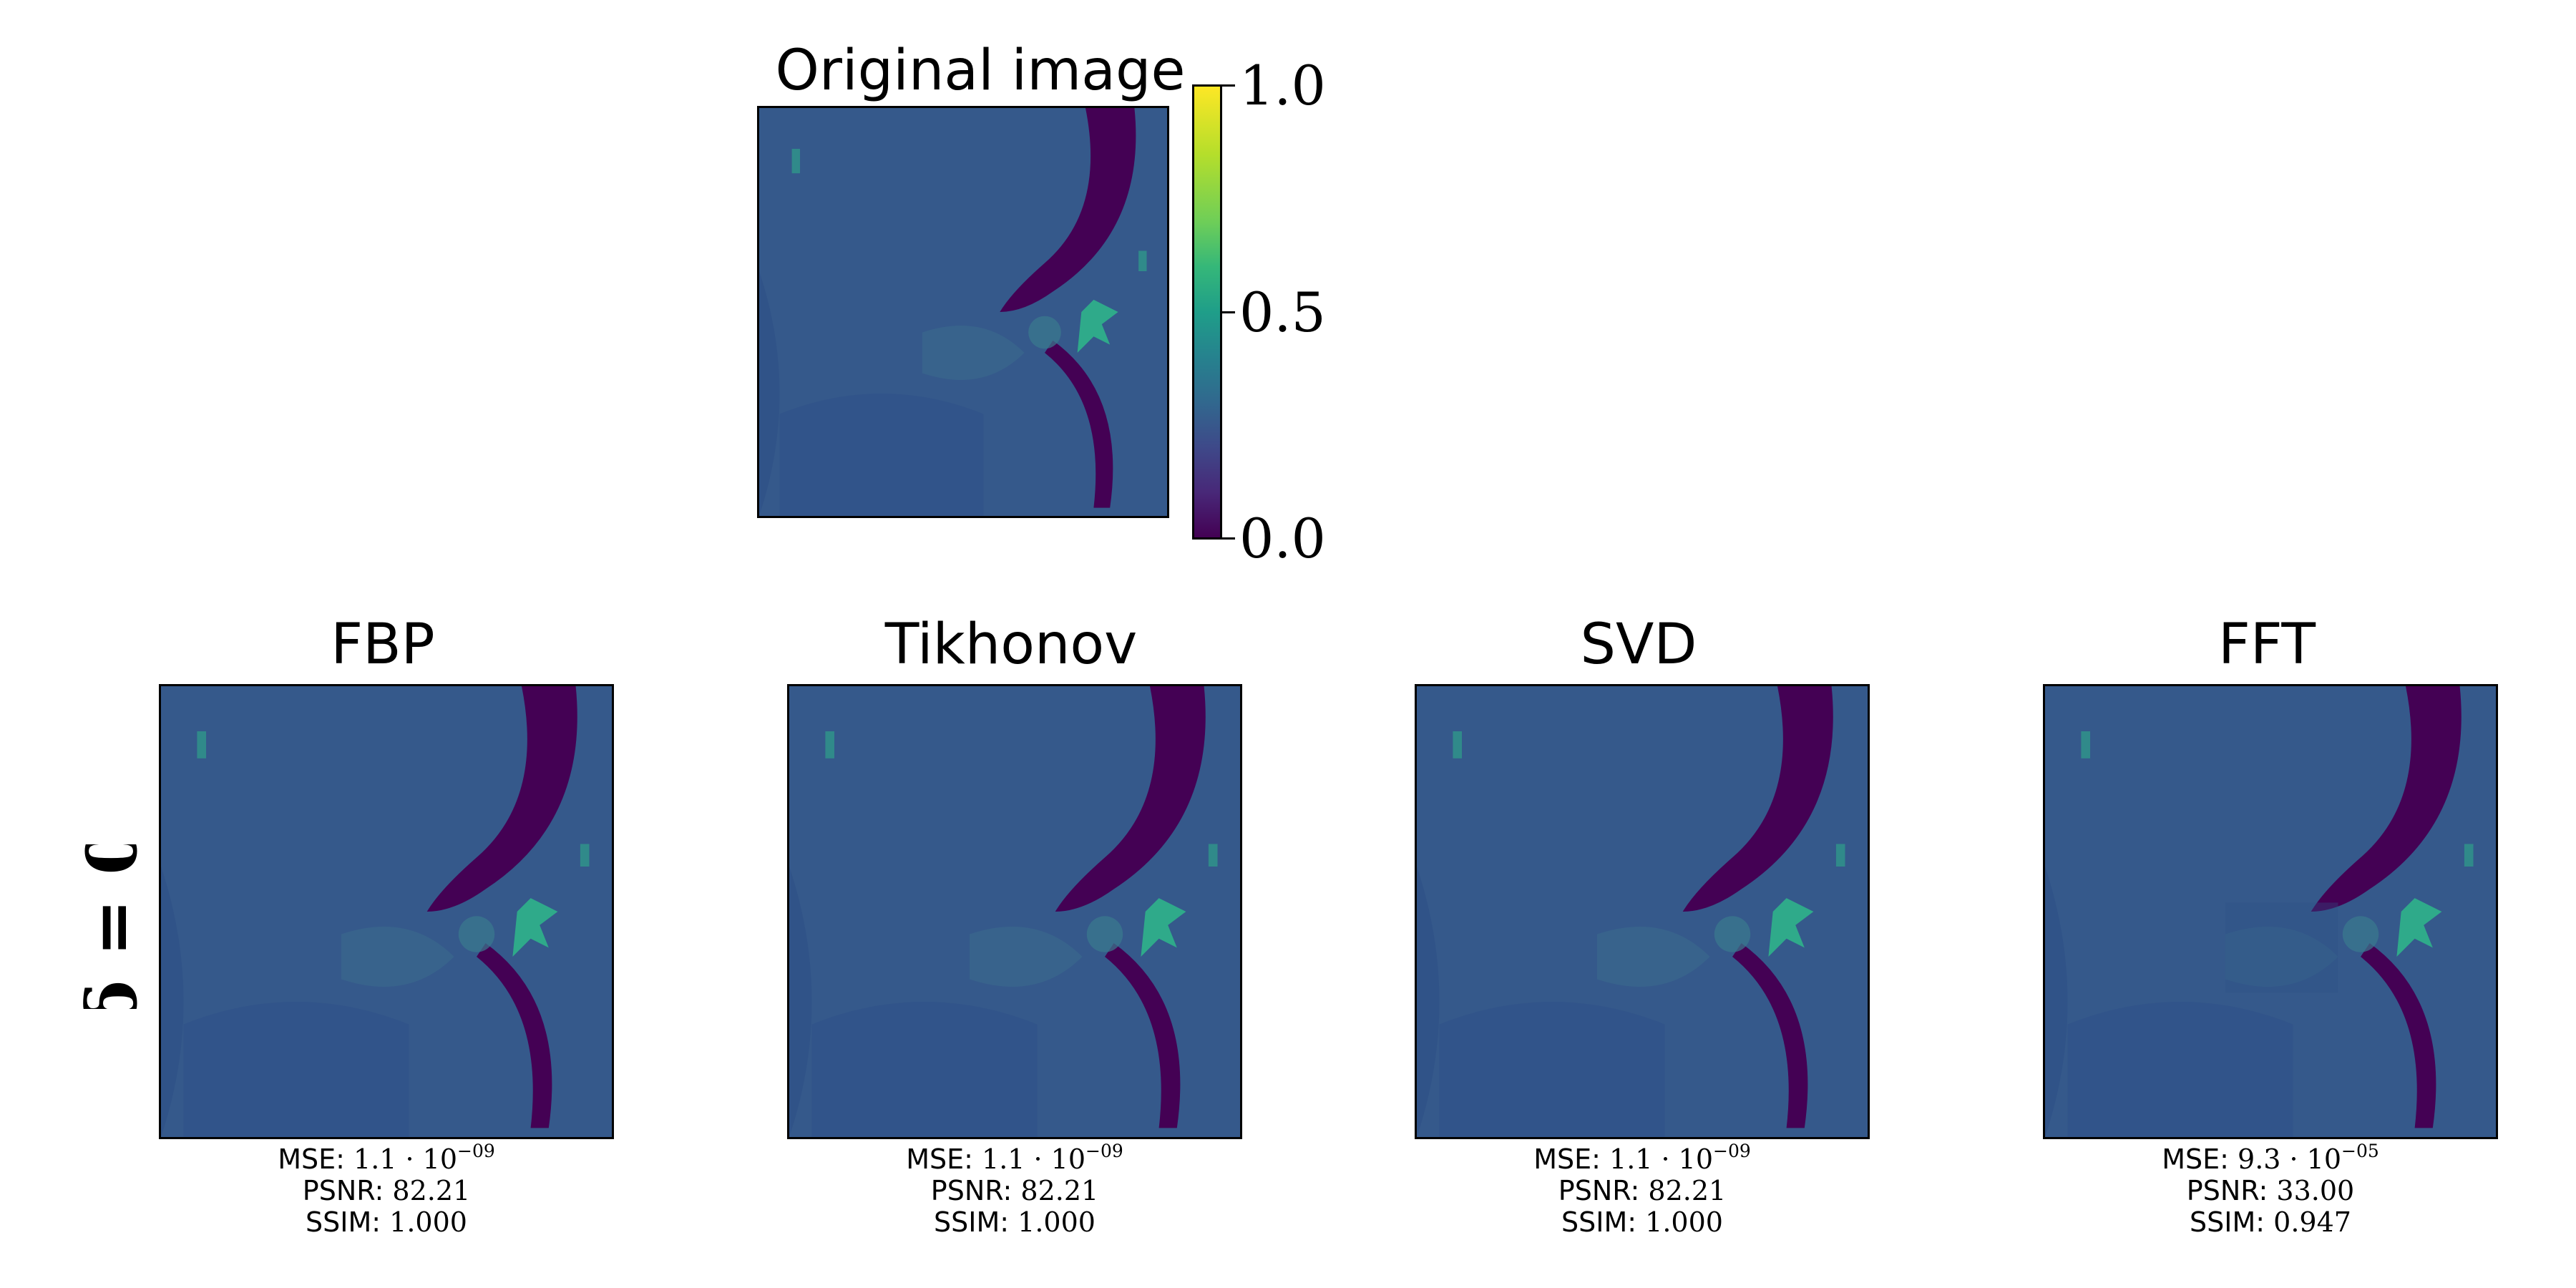 The height and width of the screenshot is (1288, 2576). Describe the element at coordinates (981, 71) in the screenshot. I see `original-image-title: Original image` at that location.